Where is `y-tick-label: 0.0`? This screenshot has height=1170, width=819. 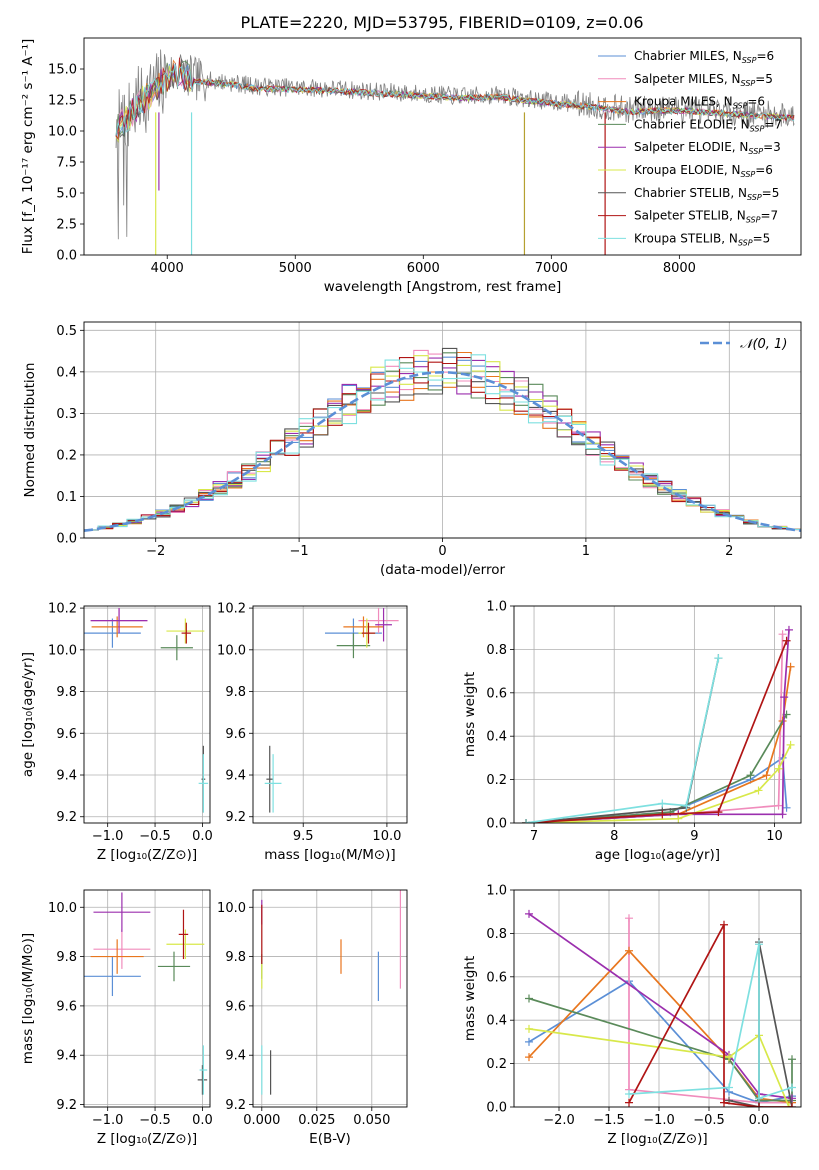 y-tick-label: 0.0 is located at coordinates (496, 824).